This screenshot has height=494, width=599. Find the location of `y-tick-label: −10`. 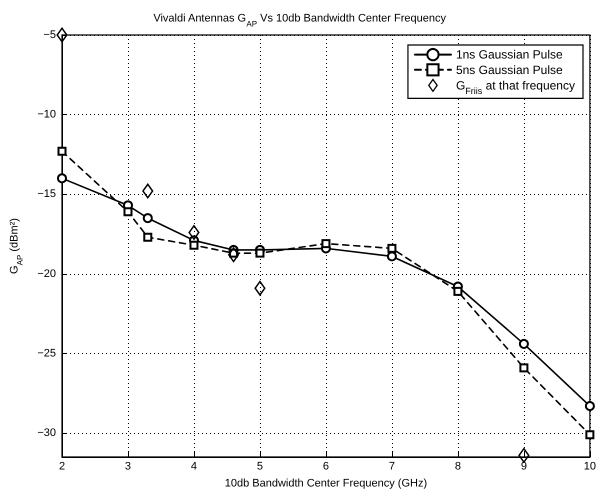

y-tick-label: −10 is located at coordinates (46, 114).